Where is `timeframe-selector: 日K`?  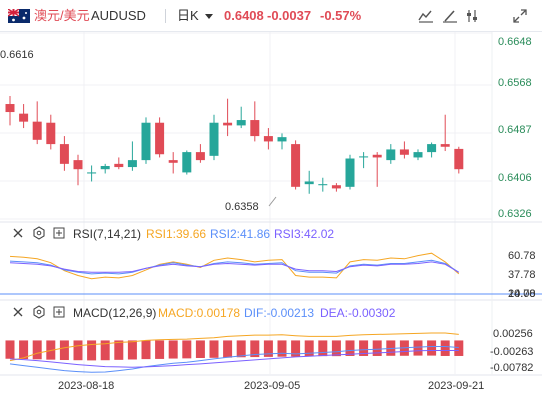
timeframe-selector: 日K is located at coordinates (188, 15).